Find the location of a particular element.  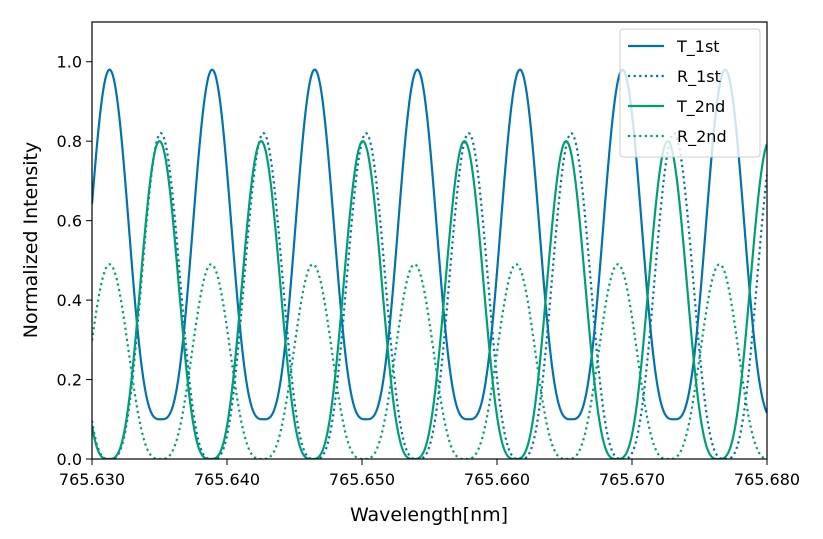

y-tick-label: 0.6 is located at coordinates (69, 221).